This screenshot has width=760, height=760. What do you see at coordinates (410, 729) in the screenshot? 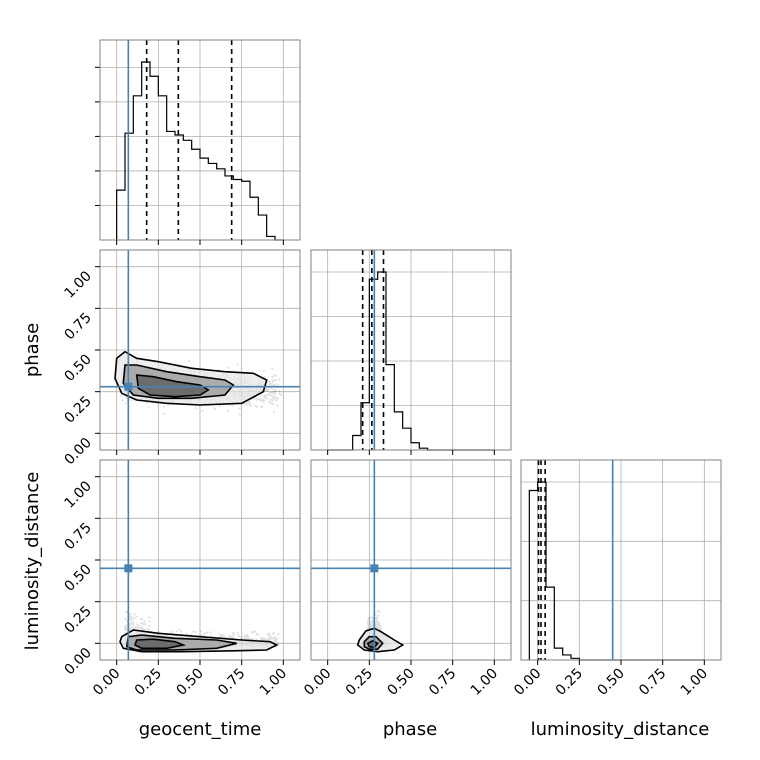
I see `x-label-phase: phase` at bounding box center [410, 729].